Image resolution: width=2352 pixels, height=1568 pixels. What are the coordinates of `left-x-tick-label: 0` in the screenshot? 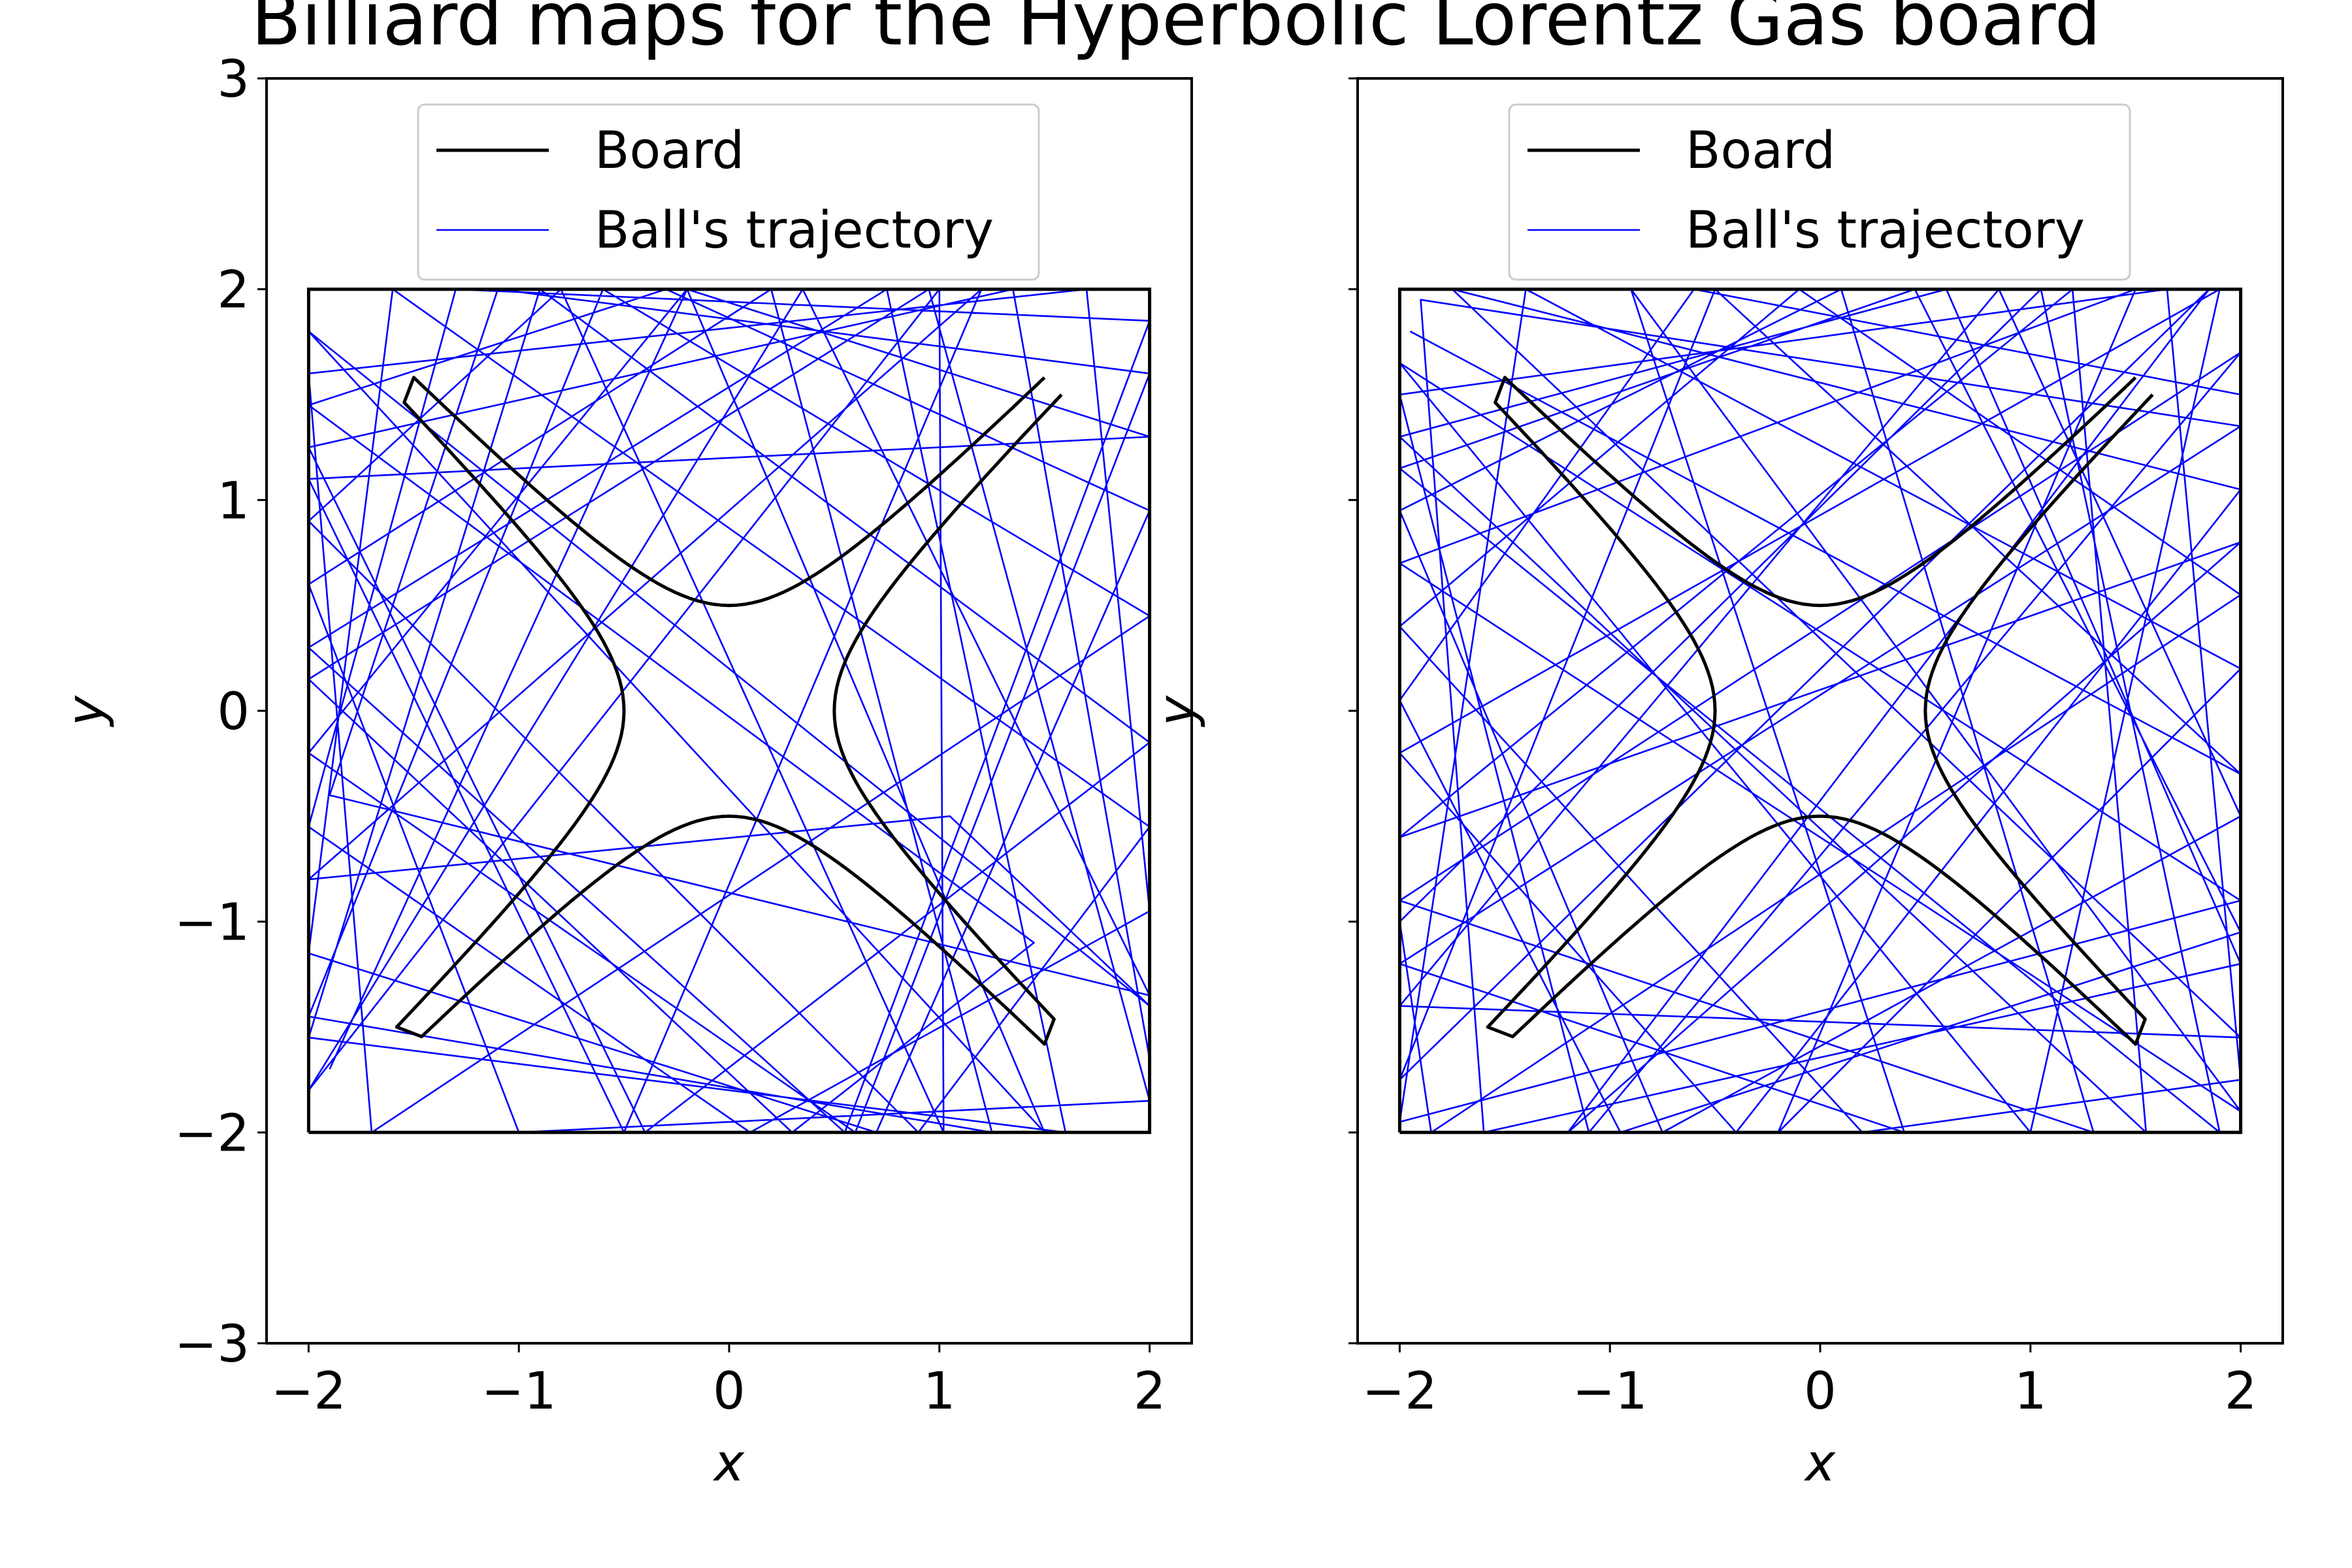 It's located at (729, 1391).